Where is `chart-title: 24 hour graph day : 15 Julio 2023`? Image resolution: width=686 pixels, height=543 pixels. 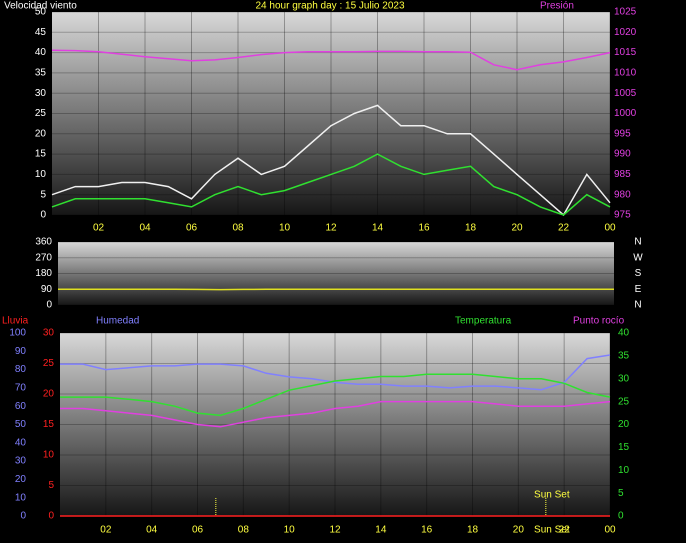 chart-title: 24 hour graph day : 15 Julio 2023 is located at coordinates (330, 6).